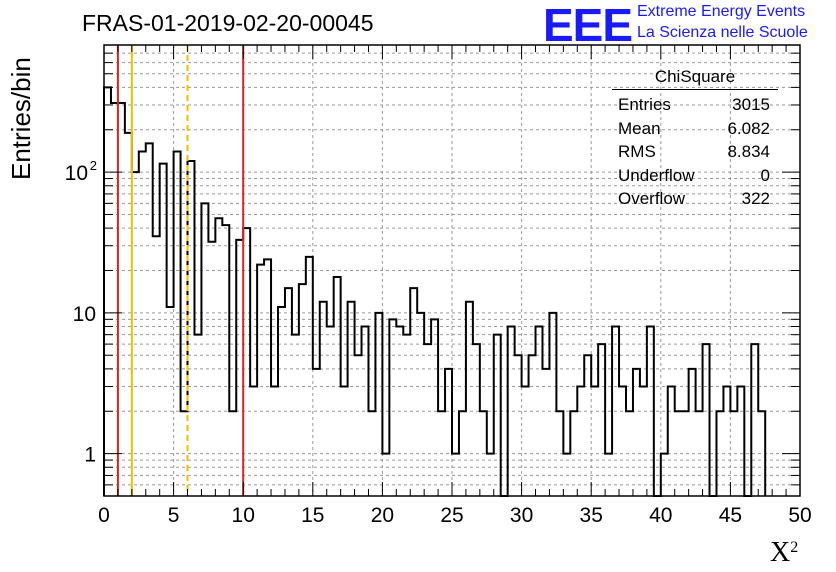  What do you see at coordinates (695, 78) in the screenshot?
I see `stats-title: ChiSquare` at bounding box center [695, 78].